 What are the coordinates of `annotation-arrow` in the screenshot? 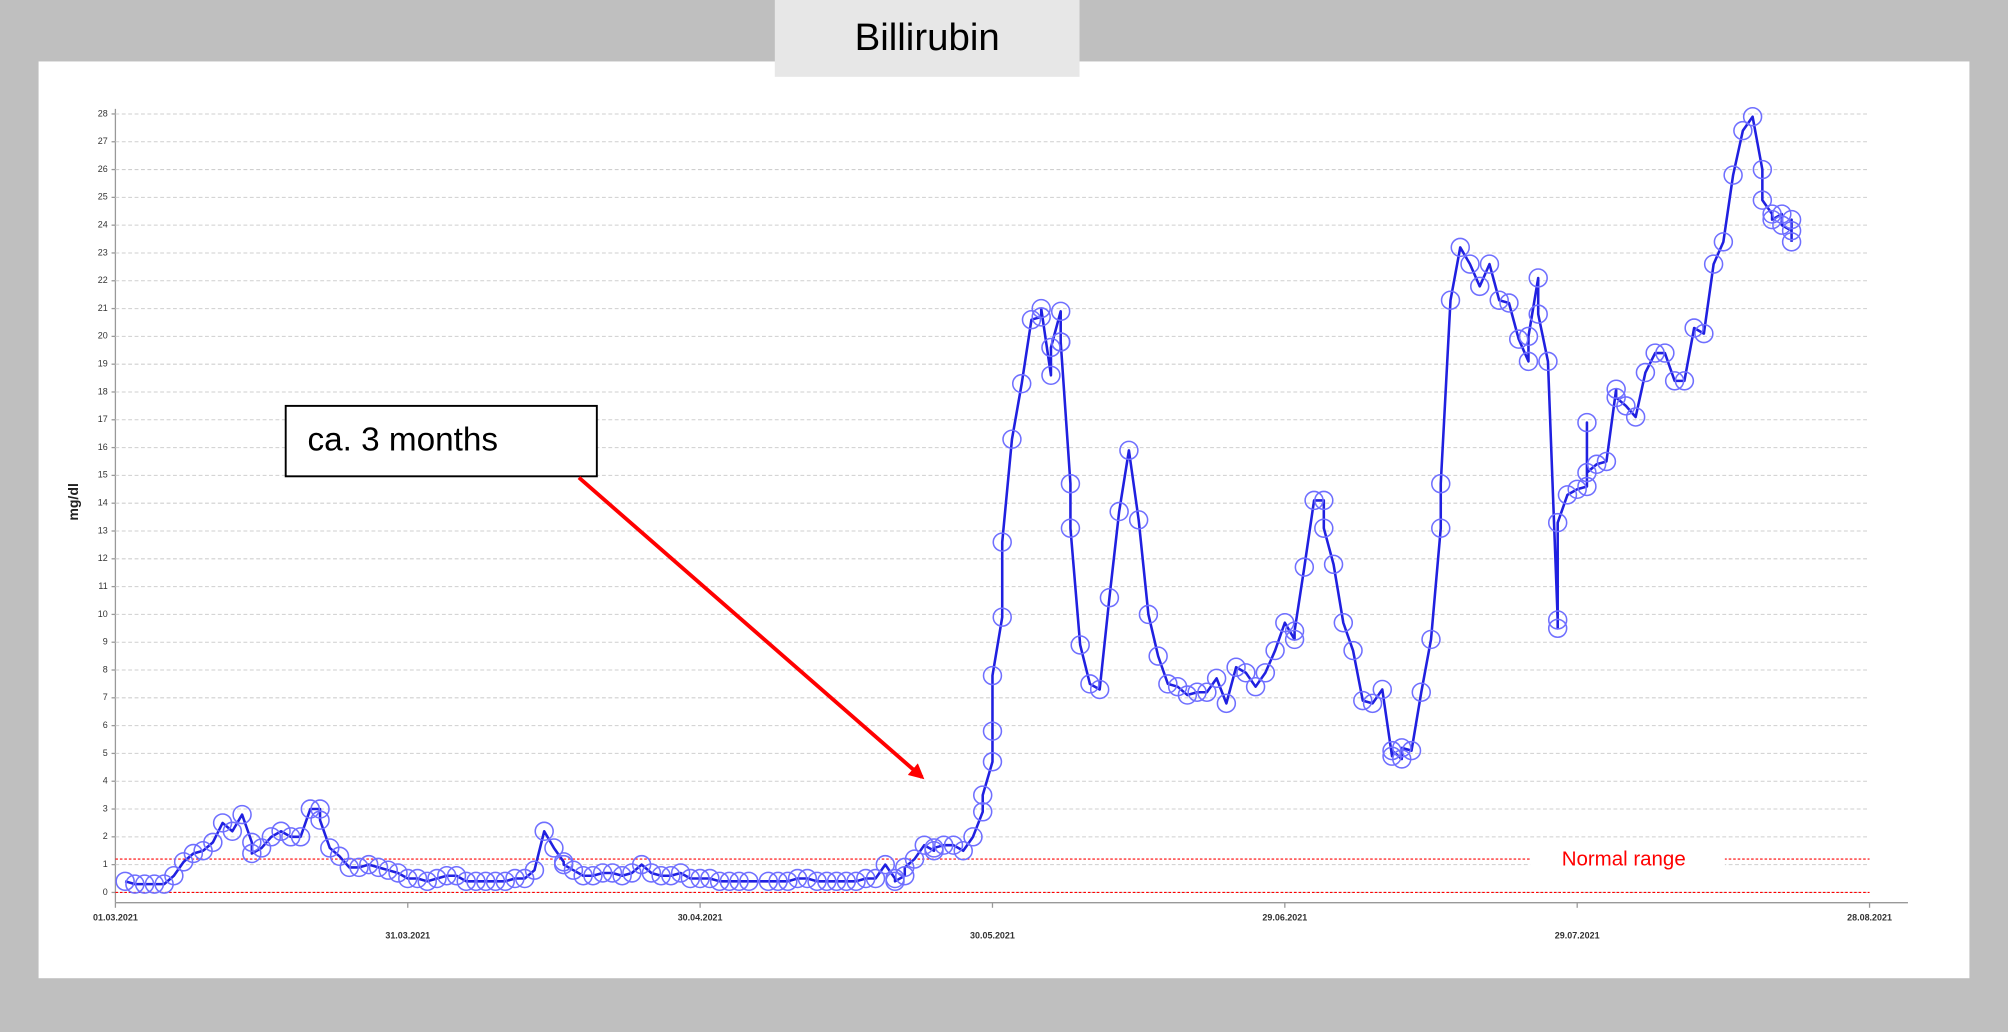 It's located at (751, 628).